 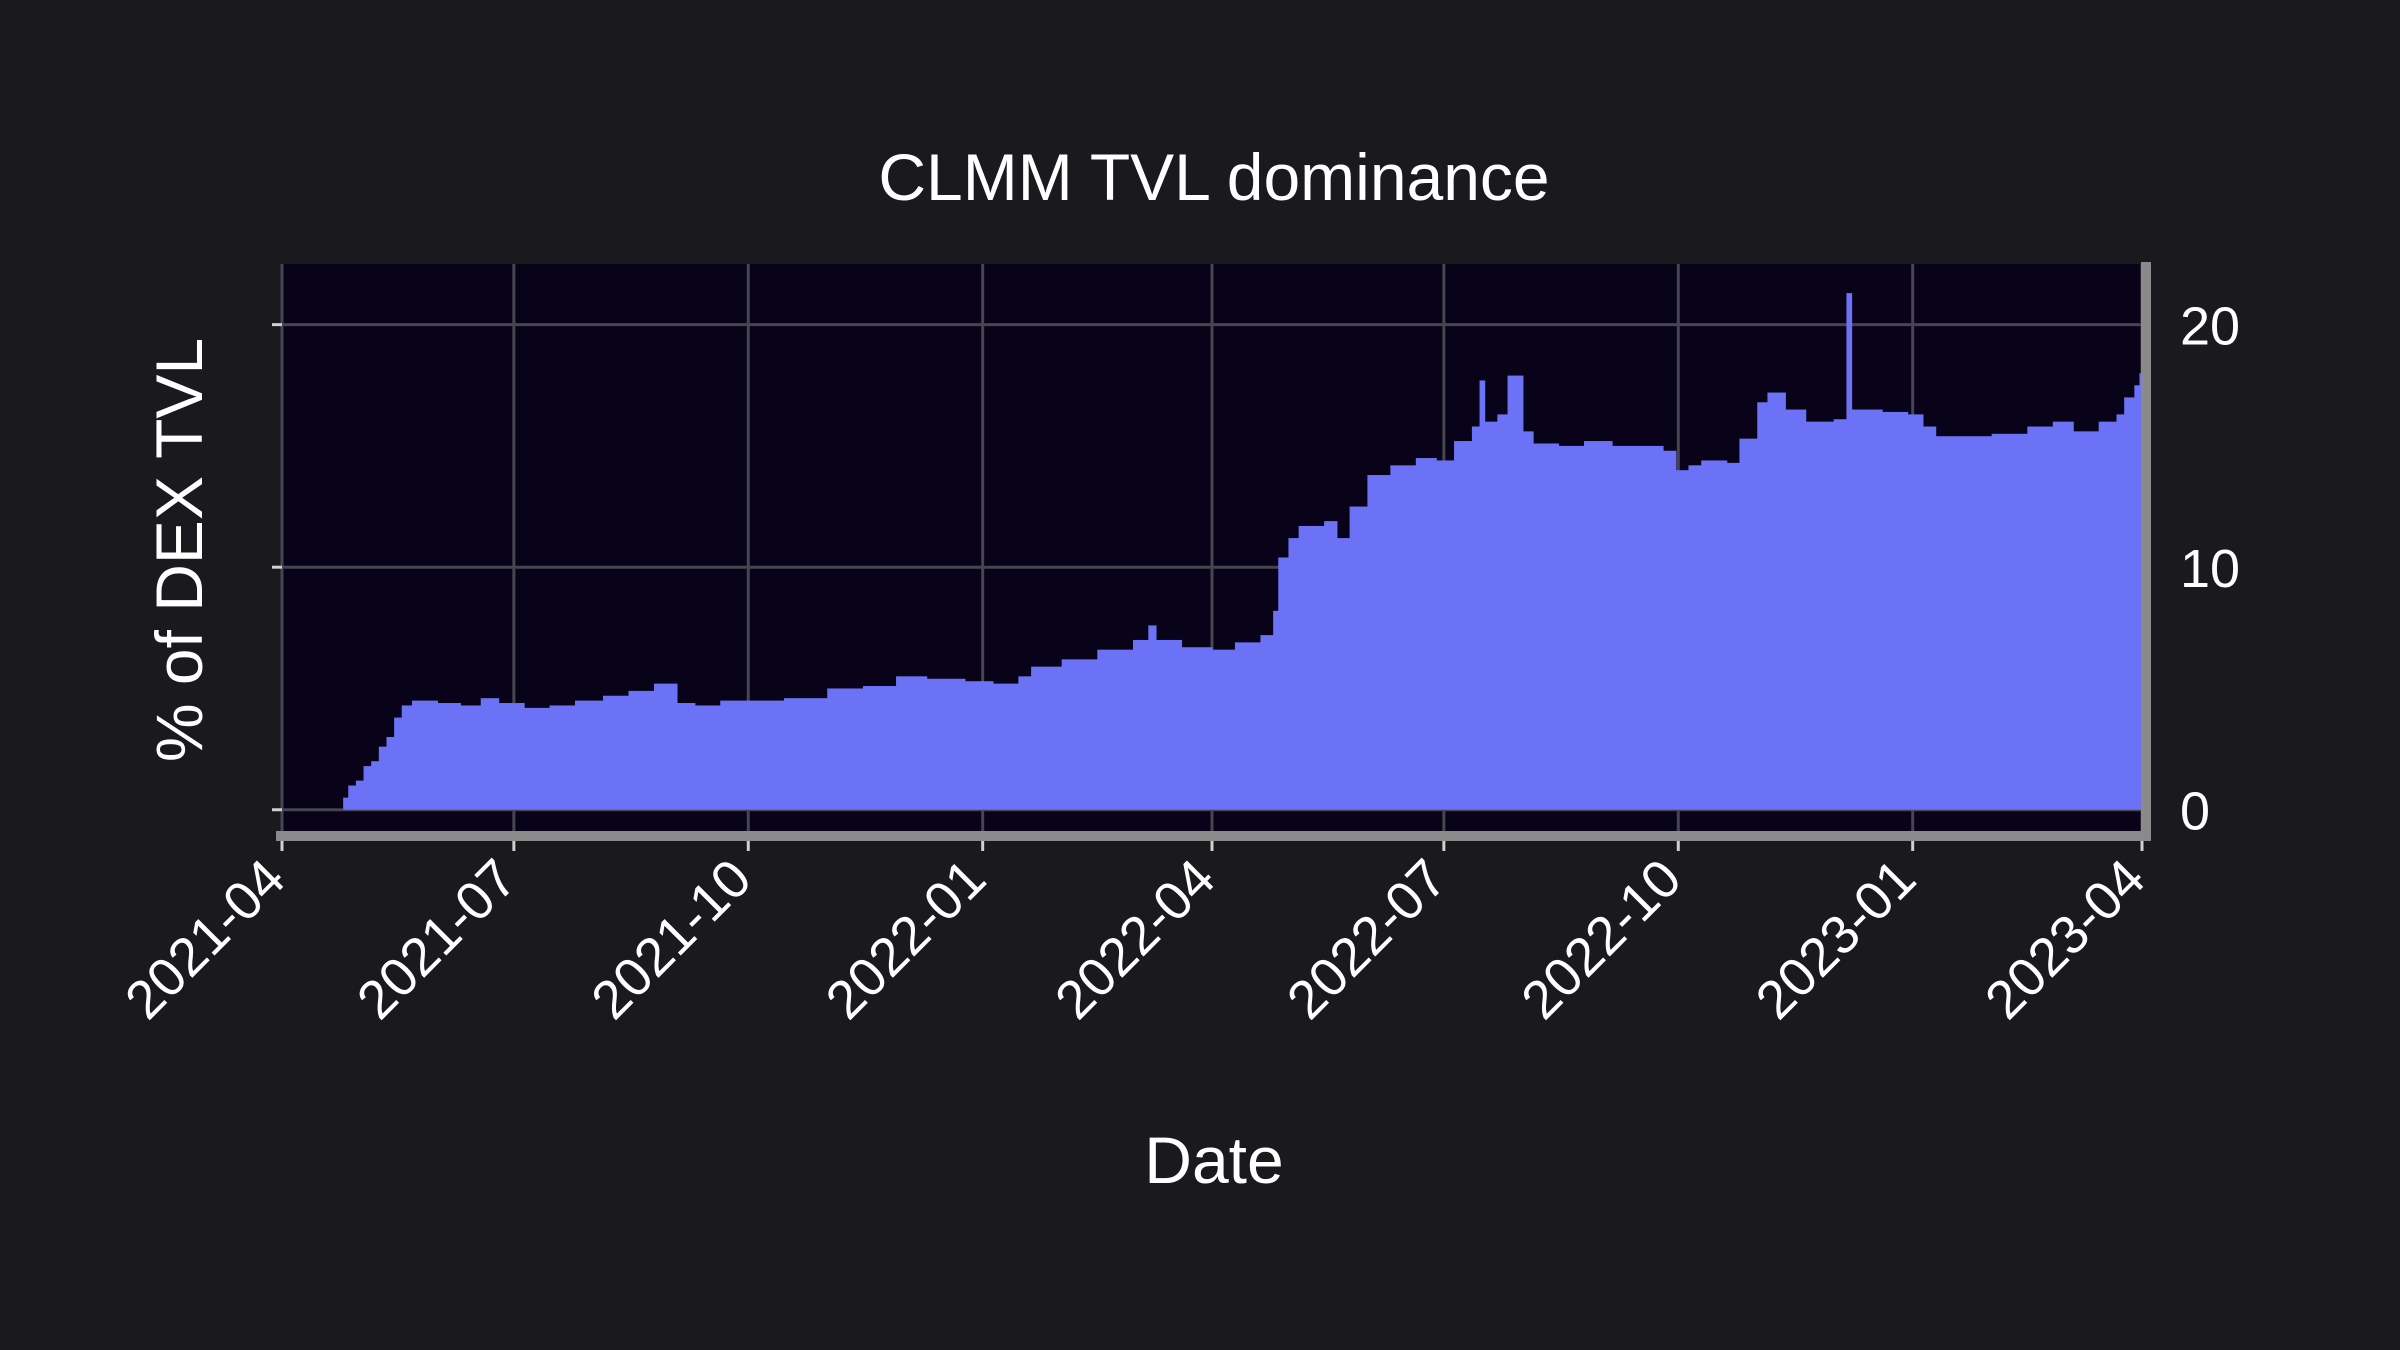 I want to click on y-tick-label: 0, so click(x=2195, y=812).